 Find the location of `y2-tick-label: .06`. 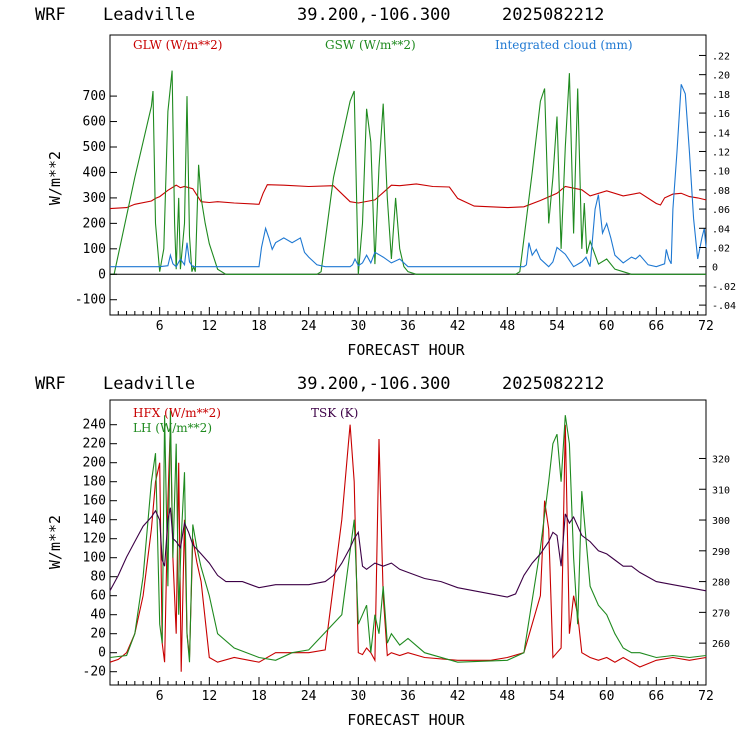

y2-tick-label: .06 is located at coordinates (721, 210).